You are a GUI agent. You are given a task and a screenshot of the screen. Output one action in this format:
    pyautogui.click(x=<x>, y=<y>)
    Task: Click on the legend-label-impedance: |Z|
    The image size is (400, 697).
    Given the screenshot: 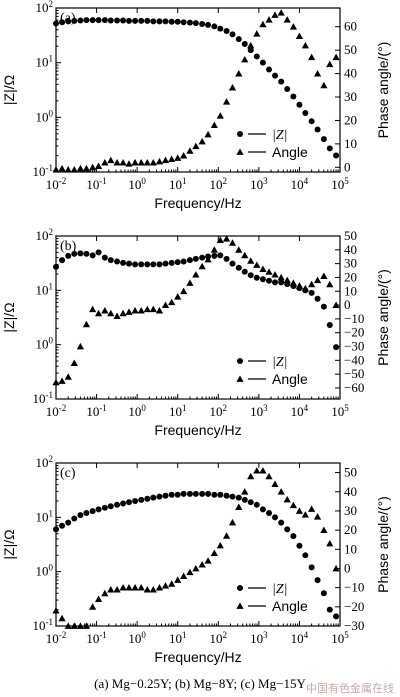 What is the action you would take?
    pyautogui.click(x=279, y=589)
    